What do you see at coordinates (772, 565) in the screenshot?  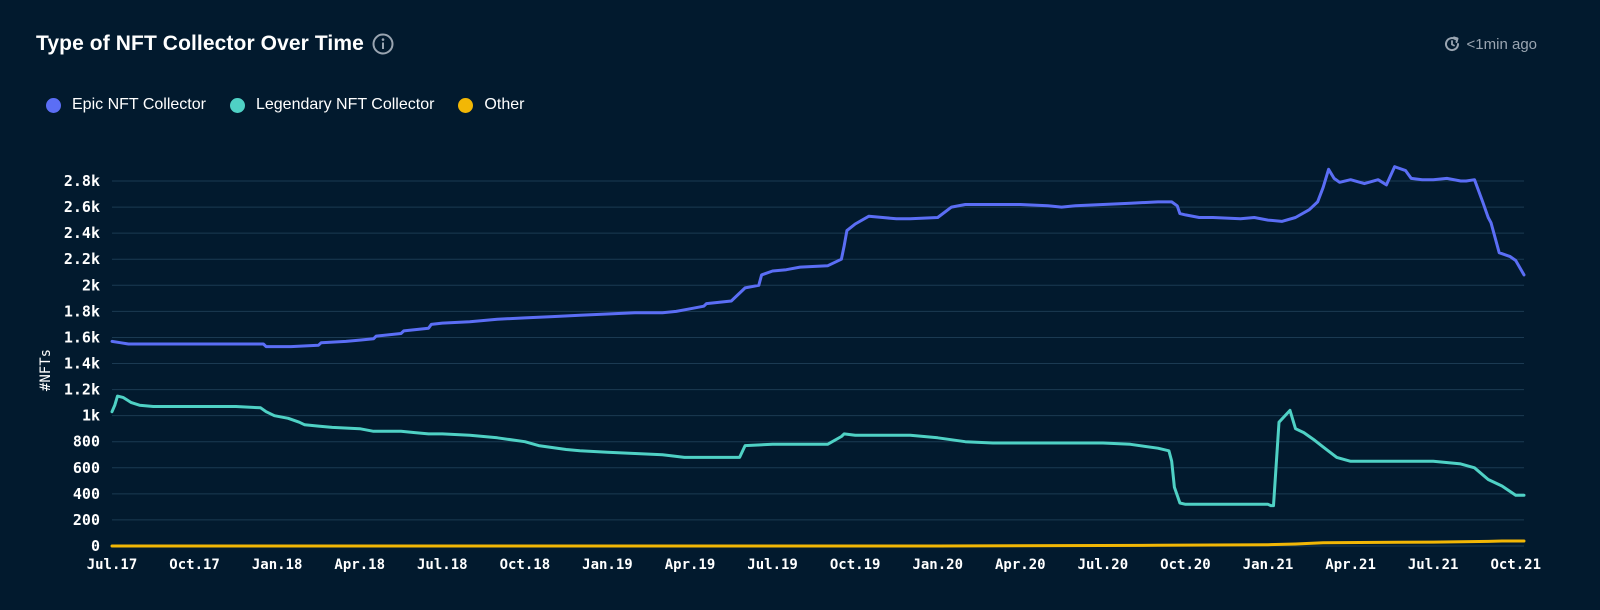 I see `x-tick-label: Jul.19` at bounding box center [772, 565].